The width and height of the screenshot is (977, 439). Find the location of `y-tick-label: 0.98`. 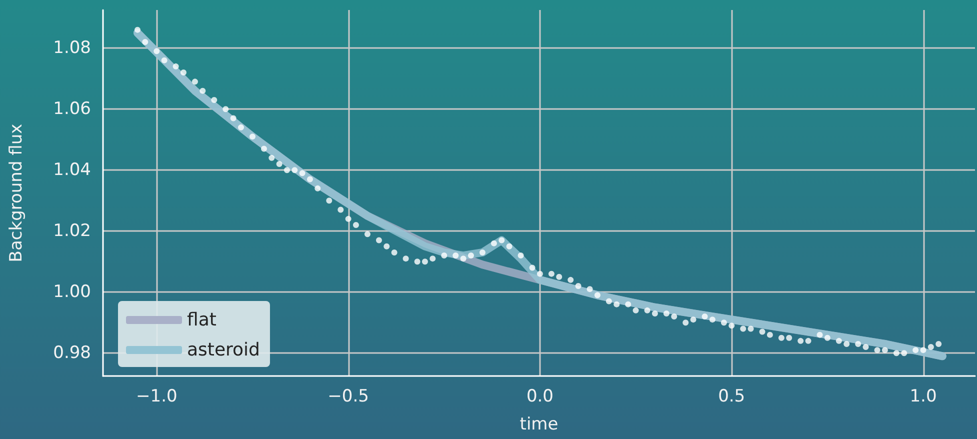

y-tick-label: 0.98 is located at coordinates (72, 353).